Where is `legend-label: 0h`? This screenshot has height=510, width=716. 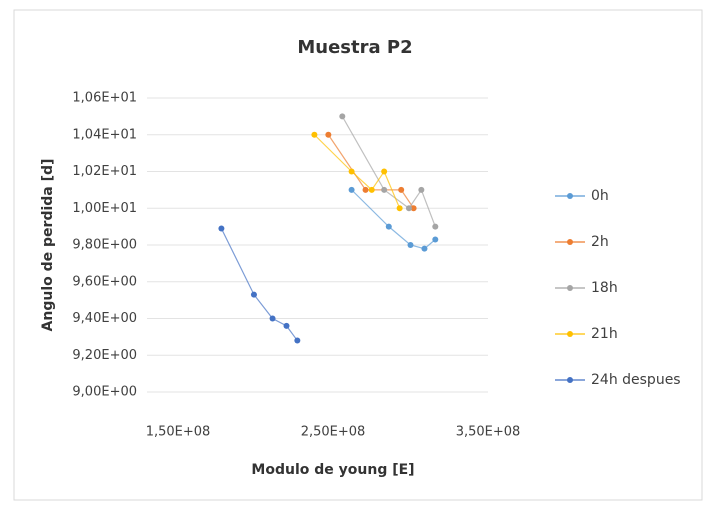 legend-label: 0h is located at coordinates (600, 196).